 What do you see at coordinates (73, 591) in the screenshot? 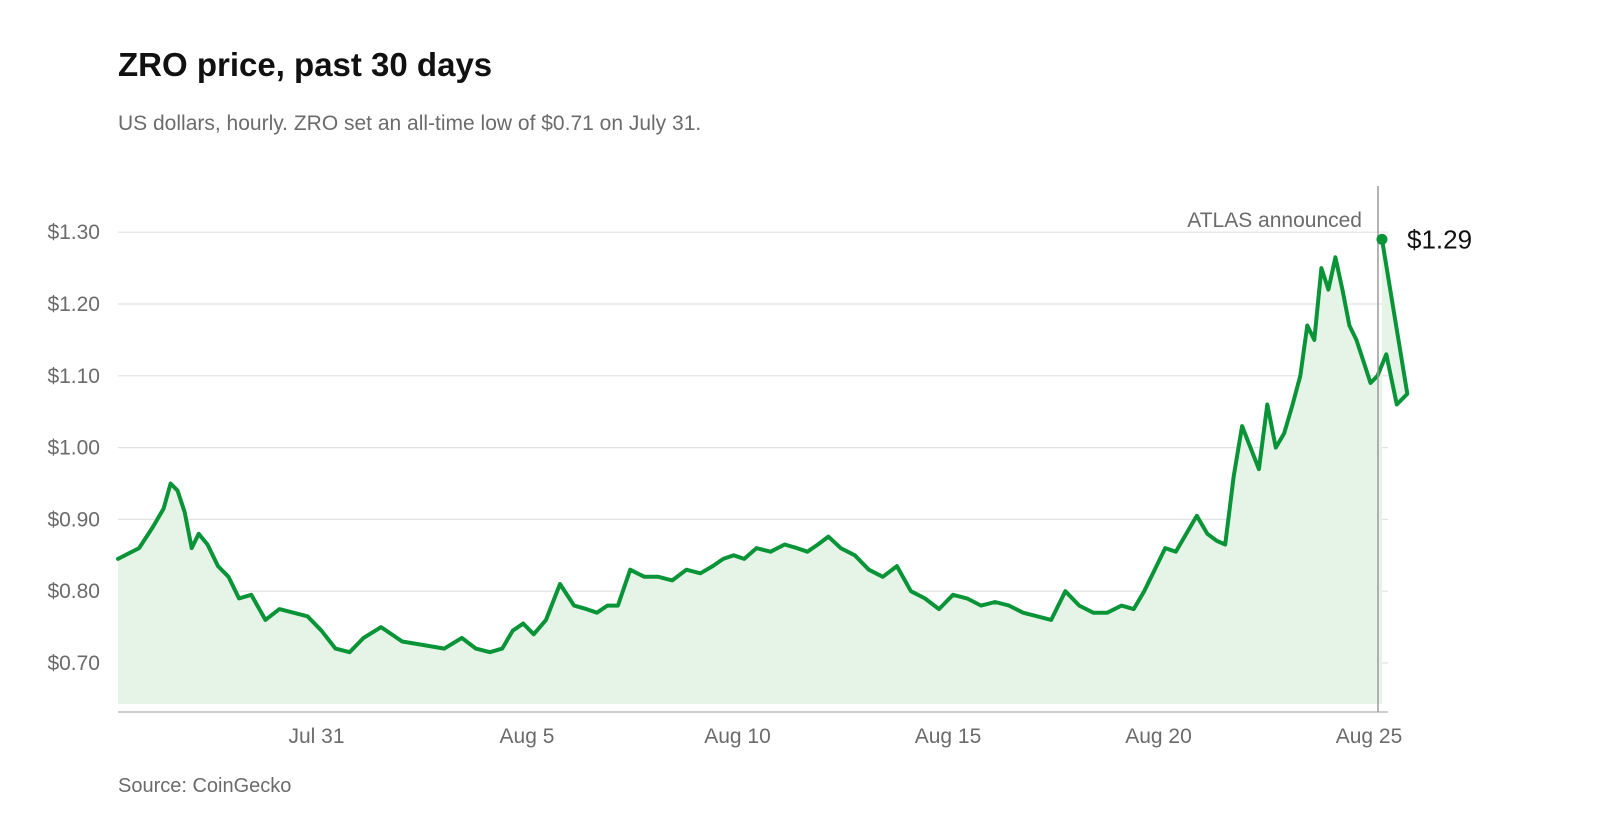
I see `y-tick-label: $0.80` at bounding box center [73, 591].